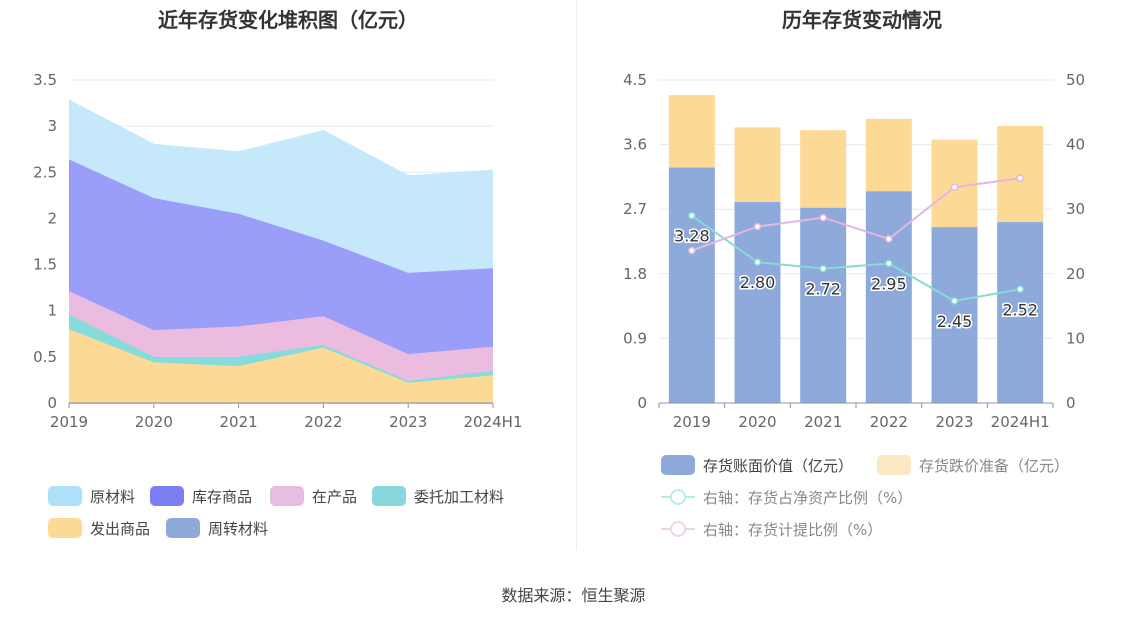  I want to click on left-chart-title: 近年存货变化堆积图（亿元）, so click(288, 20).